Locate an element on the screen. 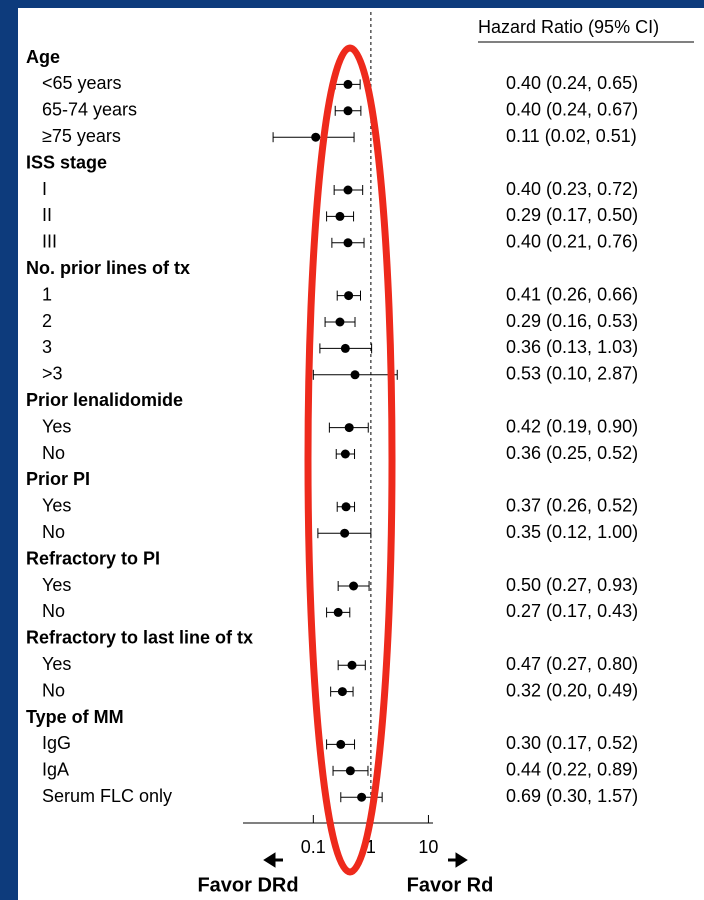 The height and width of the screenshot is (900, 704). value-label: 0.69 (0.30, 1.57) is located at coordinates (572, 796).